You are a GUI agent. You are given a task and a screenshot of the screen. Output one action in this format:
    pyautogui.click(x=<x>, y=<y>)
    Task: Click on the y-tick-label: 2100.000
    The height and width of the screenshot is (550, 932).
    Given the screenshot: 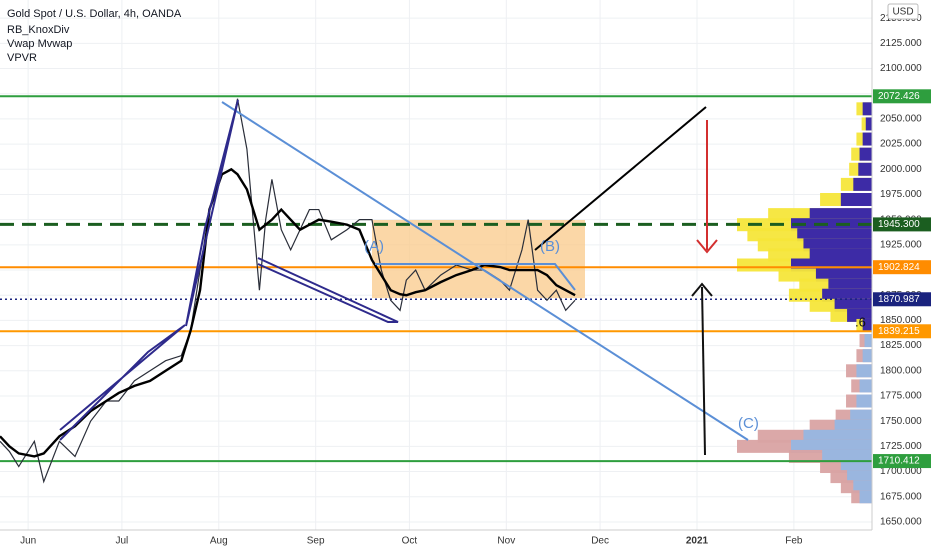 What is the action you would take?
    pyautogui.click(x=901, y=68)
    